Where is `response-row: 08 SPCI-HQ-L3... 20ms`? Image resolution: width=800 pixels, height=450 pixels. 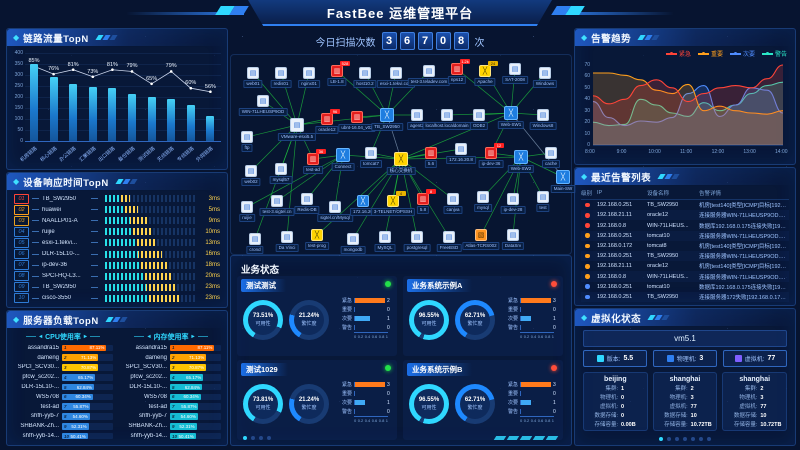
response-row: 08 SPCI-HQ-L3... 20ms is located at coordinates (117, 276).